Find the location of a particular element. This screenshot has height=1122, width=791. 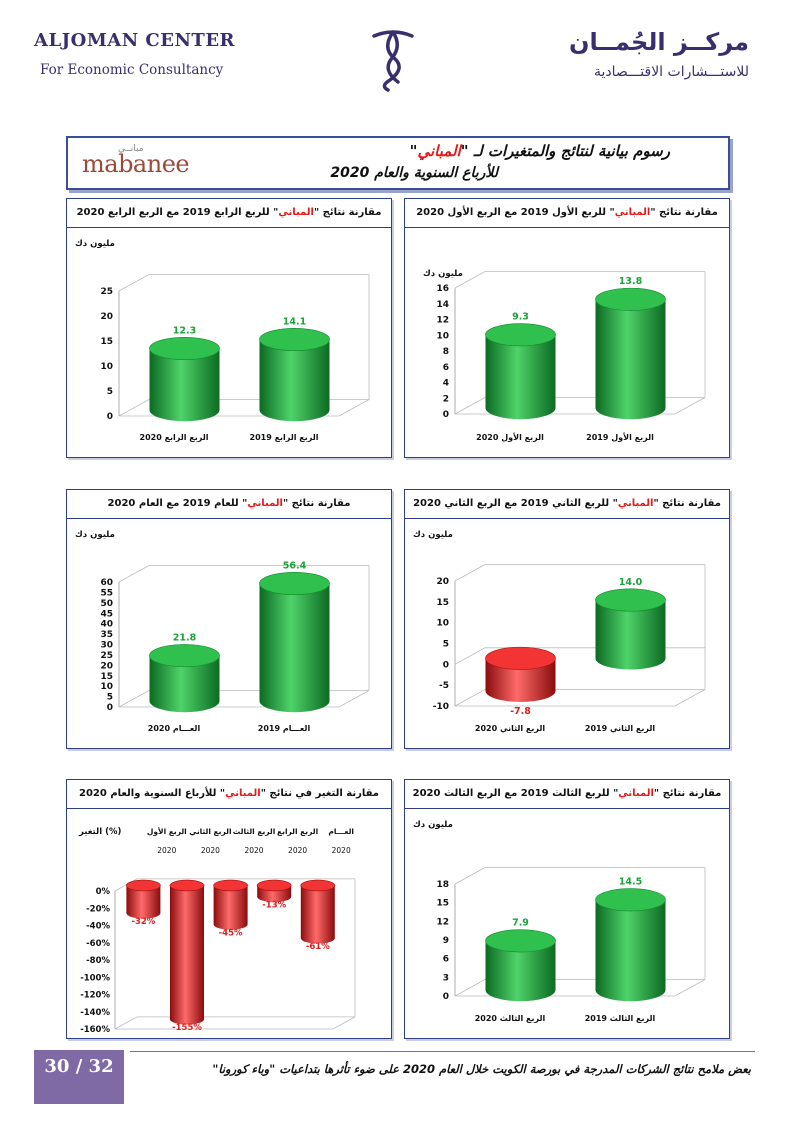

y-tick-label: 6 is located at coordinates (446, 368).